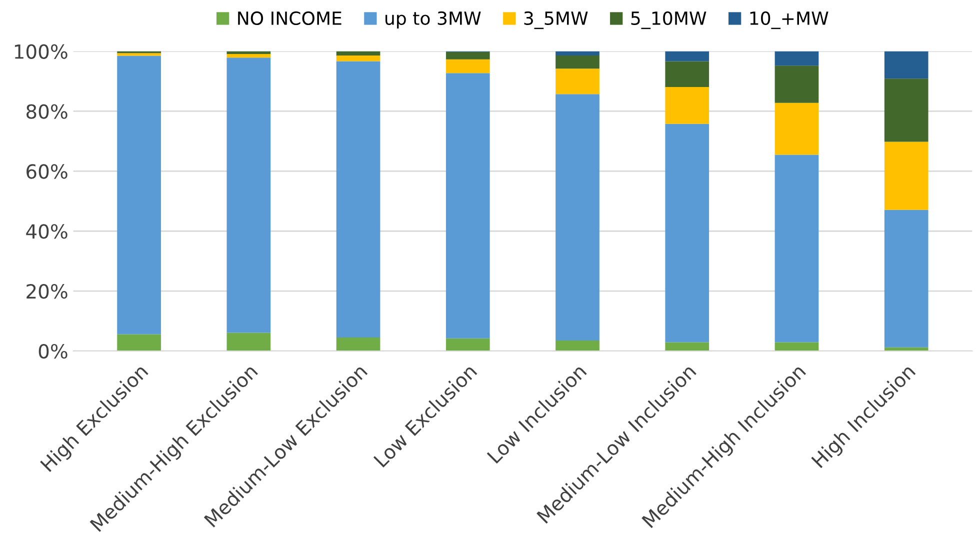  What do you see at coordinates (47, 231) in the screenshot?
I see `y-tick-label: 40%` at bounding box center [47, 231].